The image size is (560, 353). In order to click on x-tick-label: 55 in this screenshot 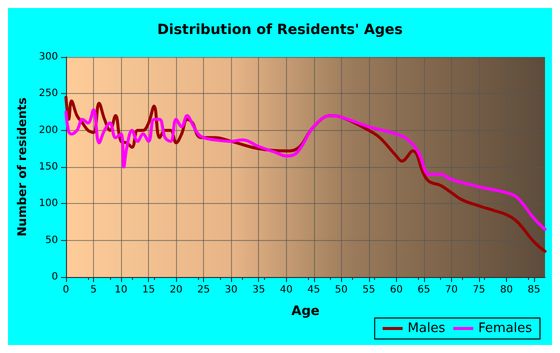, I will do `click(369, 290)`.